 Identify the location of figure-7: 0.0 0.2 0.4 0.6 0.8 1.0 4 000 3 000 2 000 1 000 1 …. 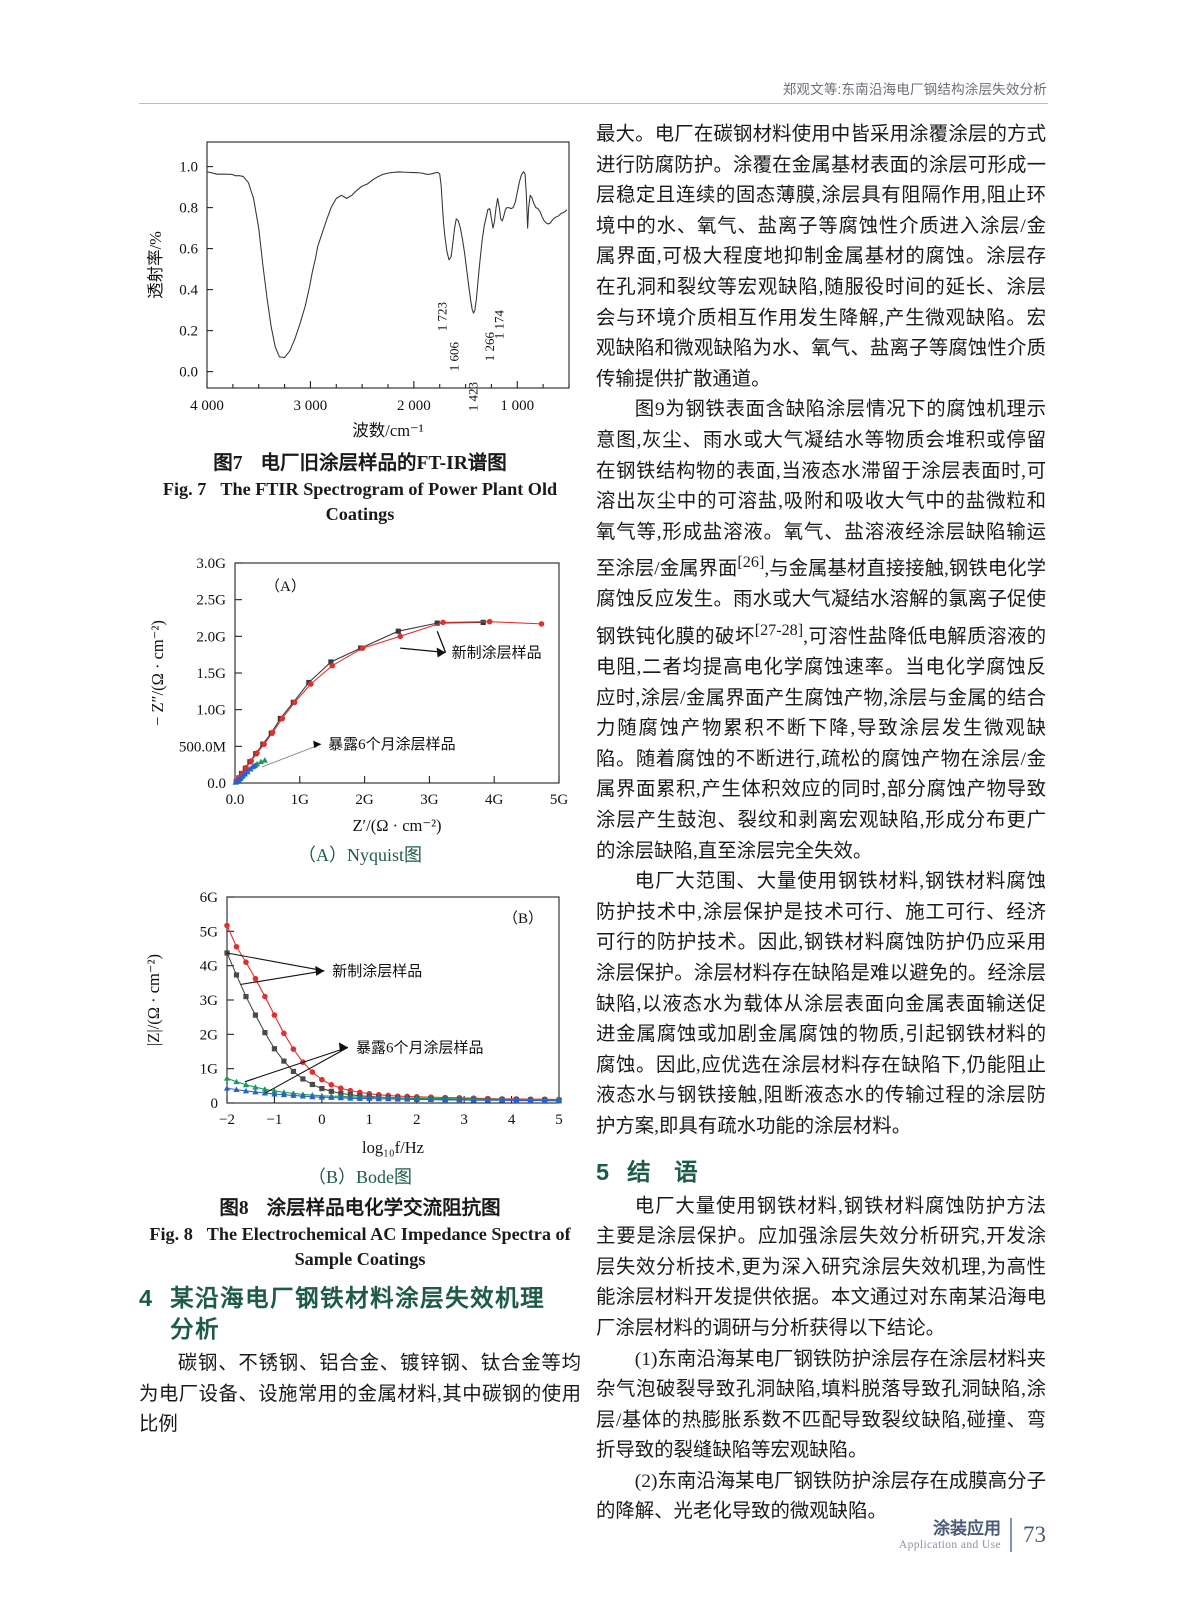
(360, 323).